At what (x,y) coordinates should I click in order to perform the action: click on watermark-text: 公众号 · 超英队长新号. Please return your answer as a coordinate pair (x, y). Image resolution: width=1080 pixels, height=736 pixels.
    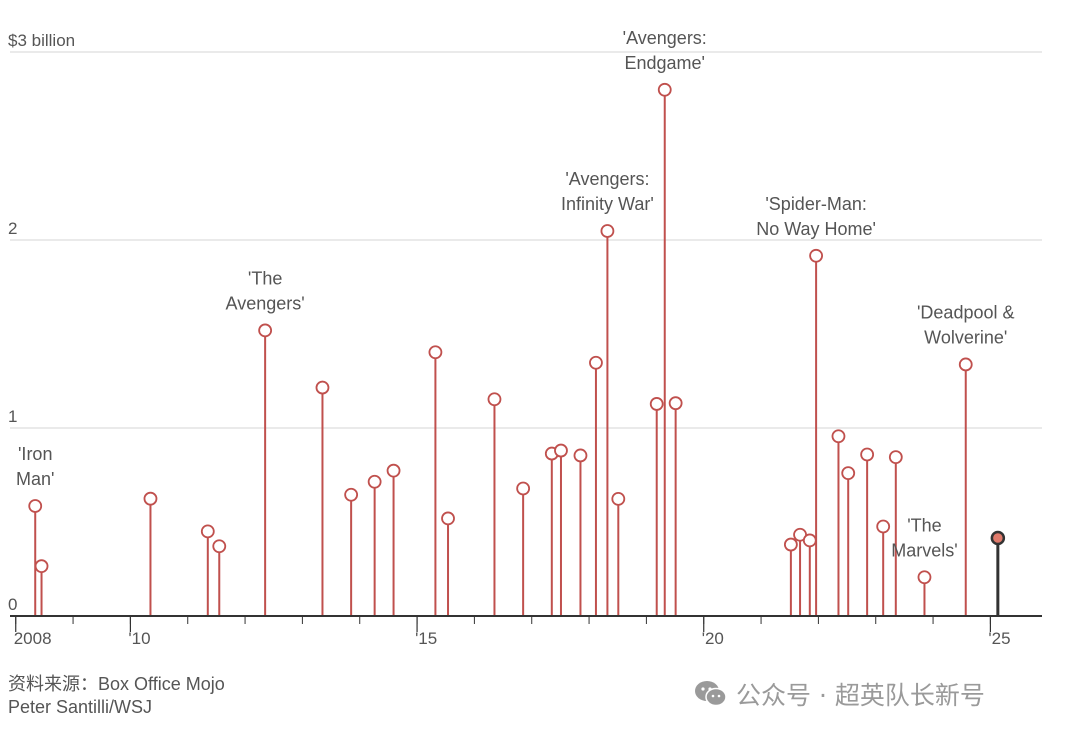
    Looking at the image, I should click on (860, 695).